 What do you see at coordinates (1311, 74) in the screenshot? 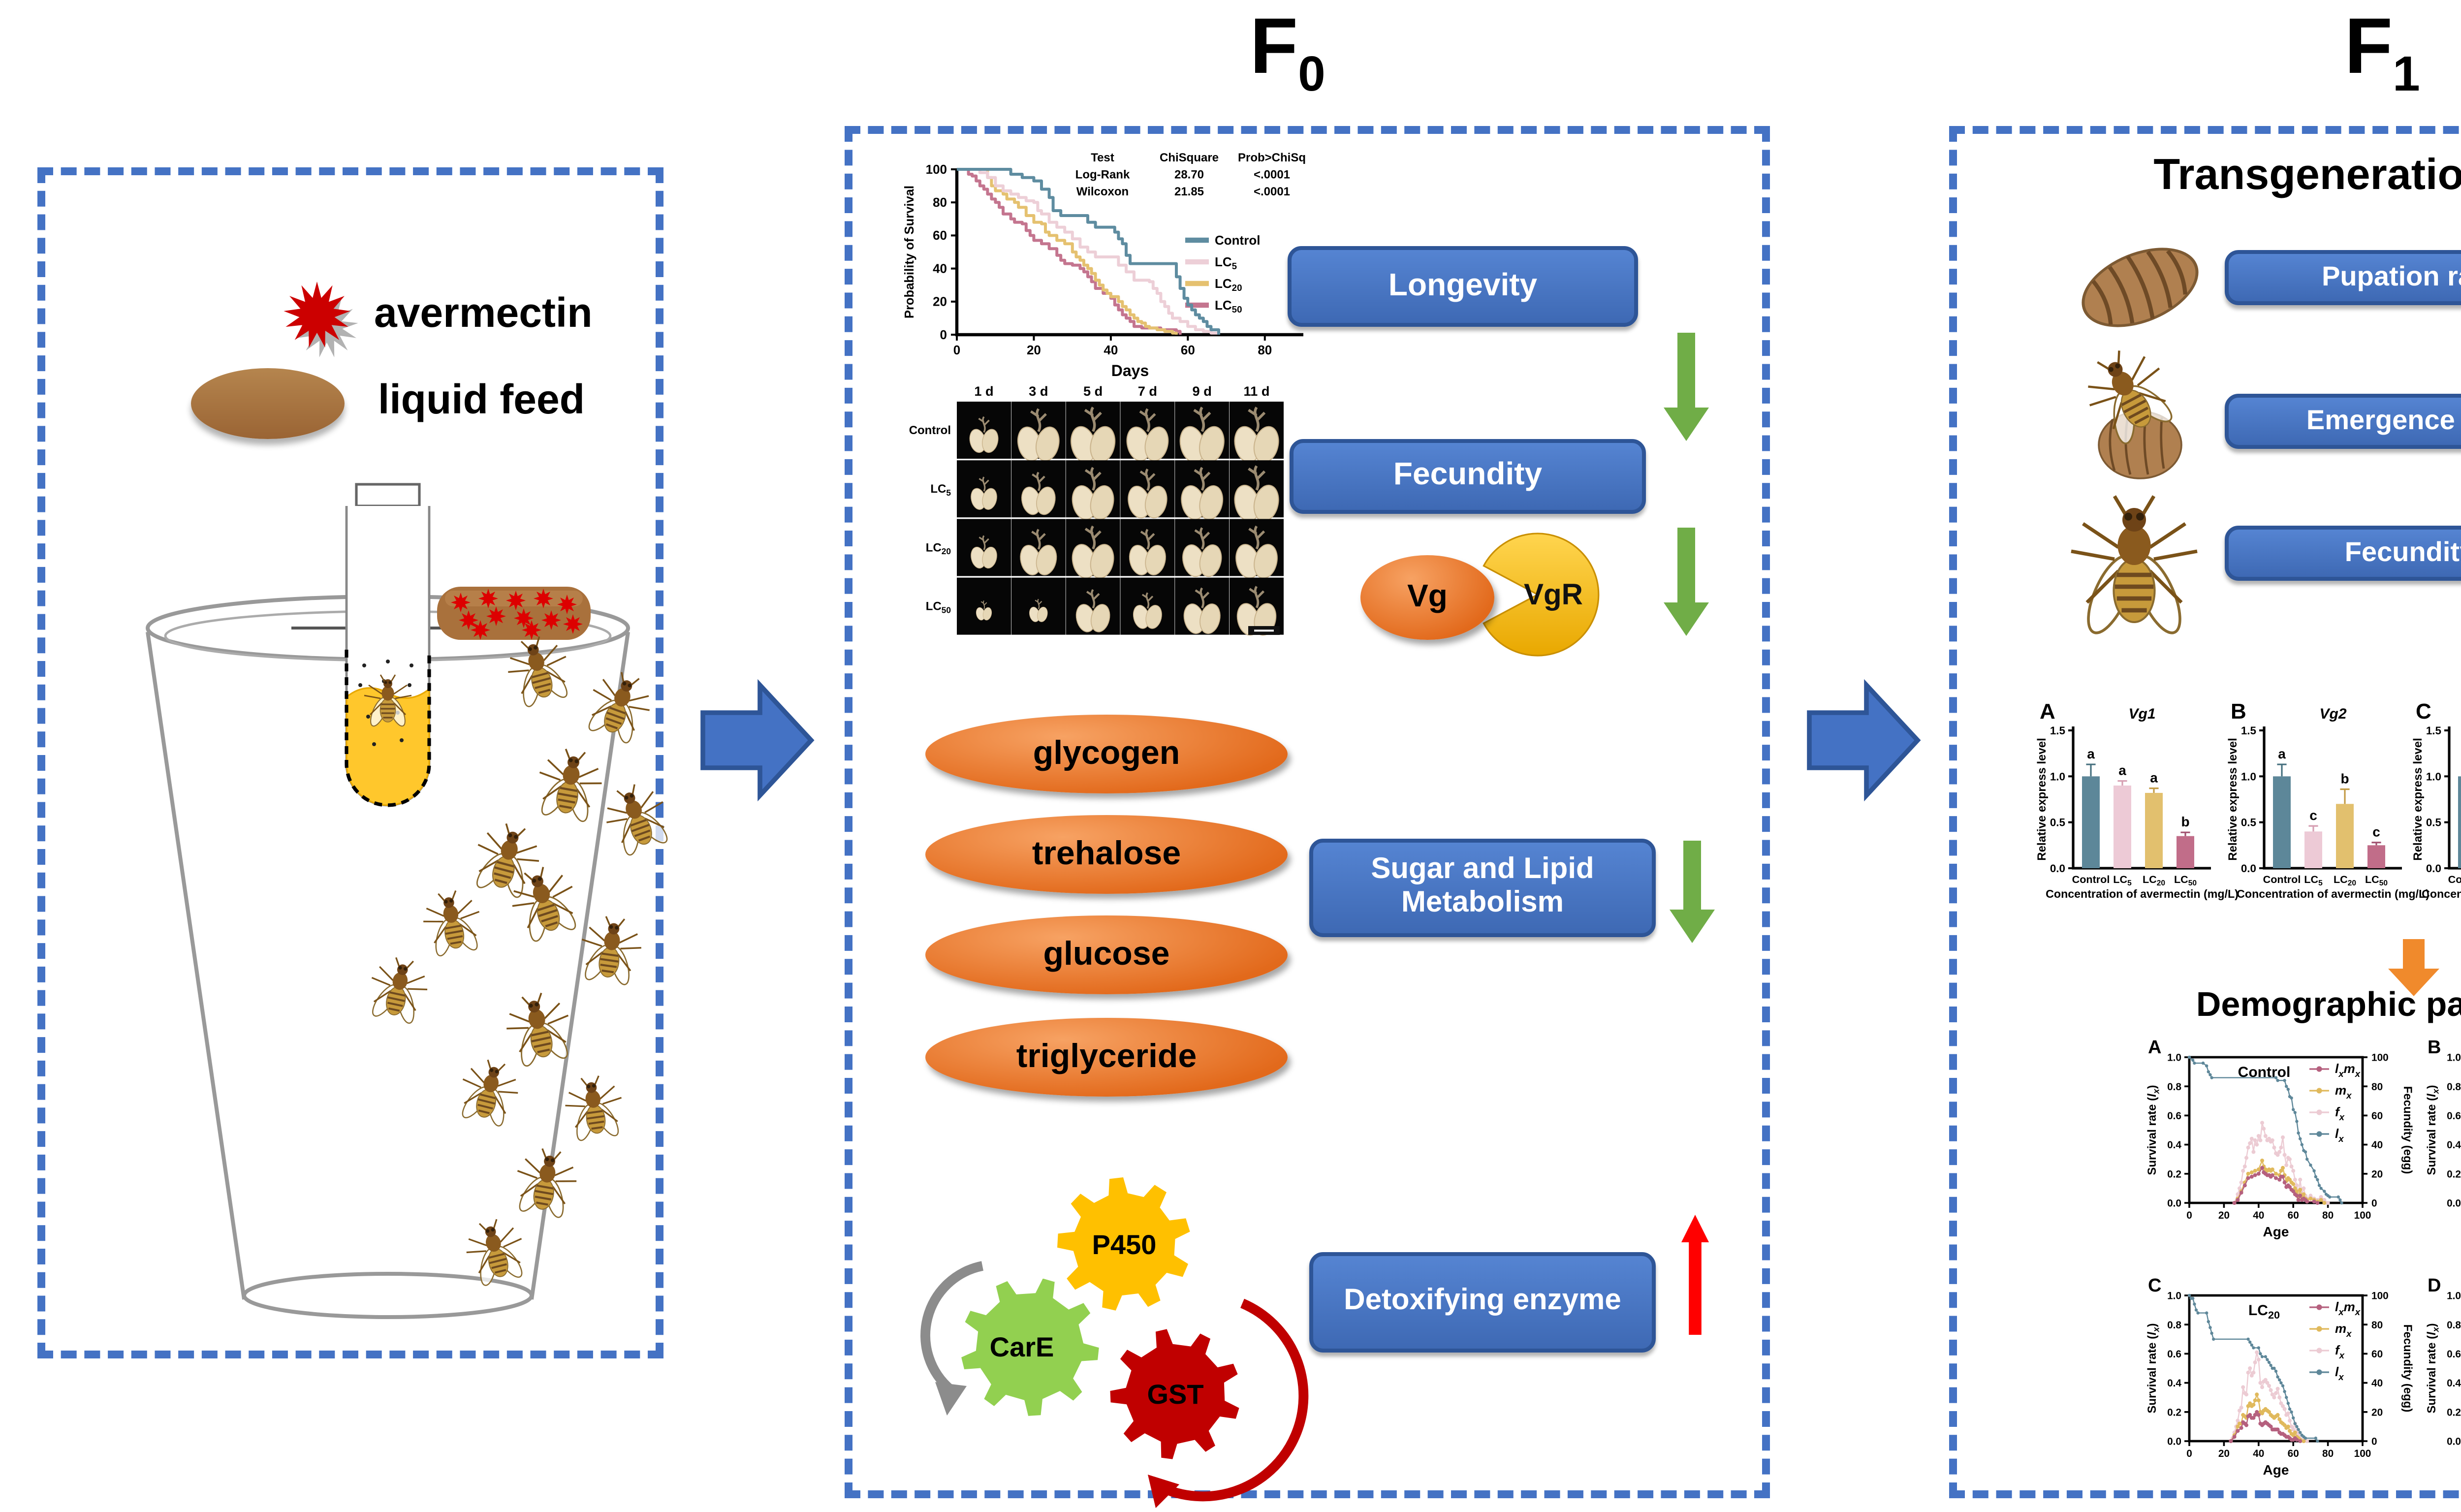
I see `f0-title-subscript: 0` at bounding box center [1311, 74].